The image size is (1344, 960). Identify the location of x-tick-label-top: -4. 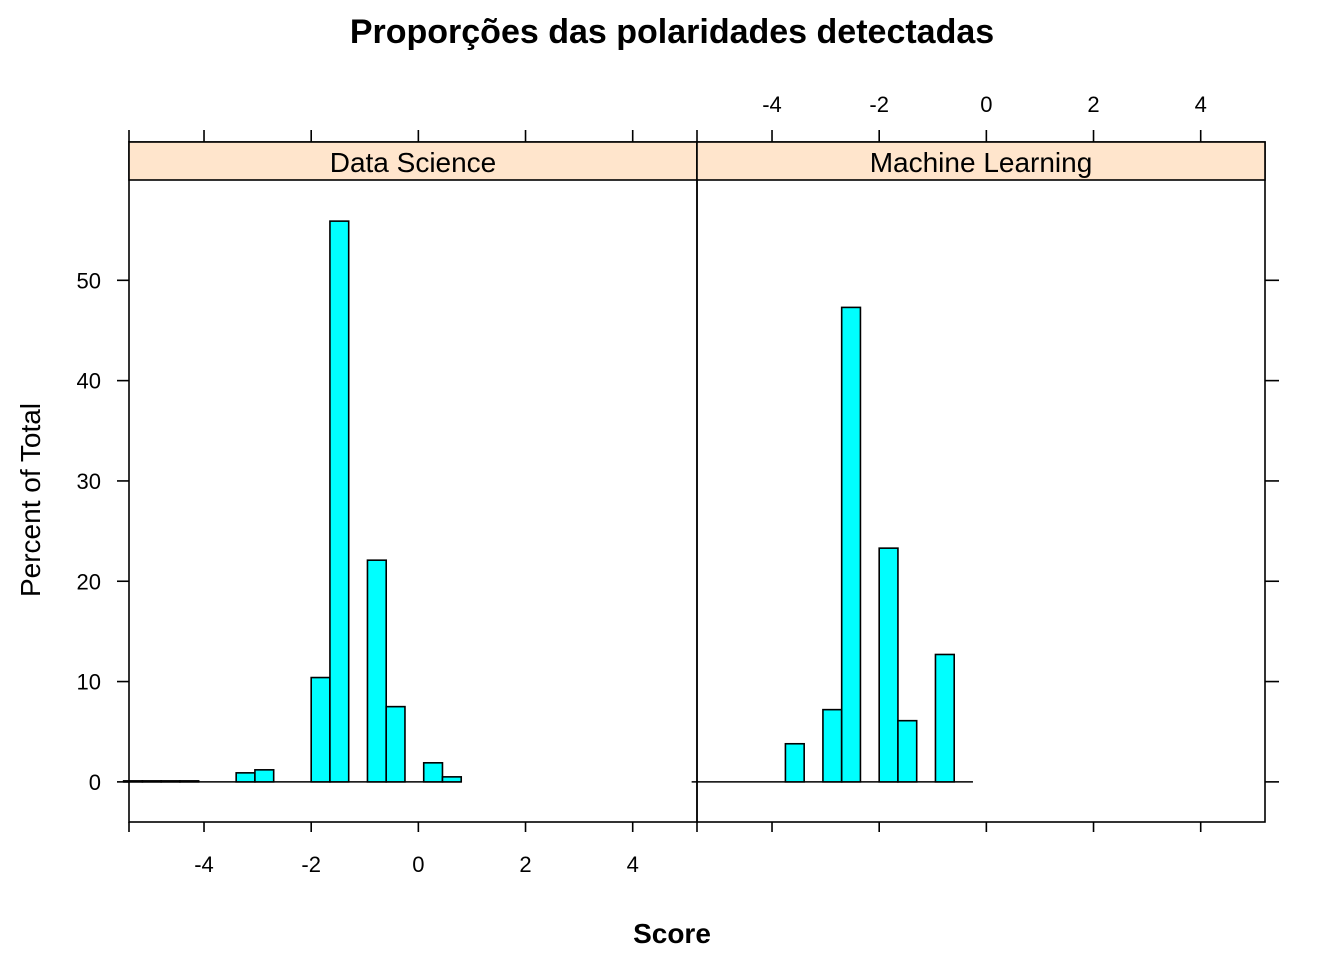
(772, 104).